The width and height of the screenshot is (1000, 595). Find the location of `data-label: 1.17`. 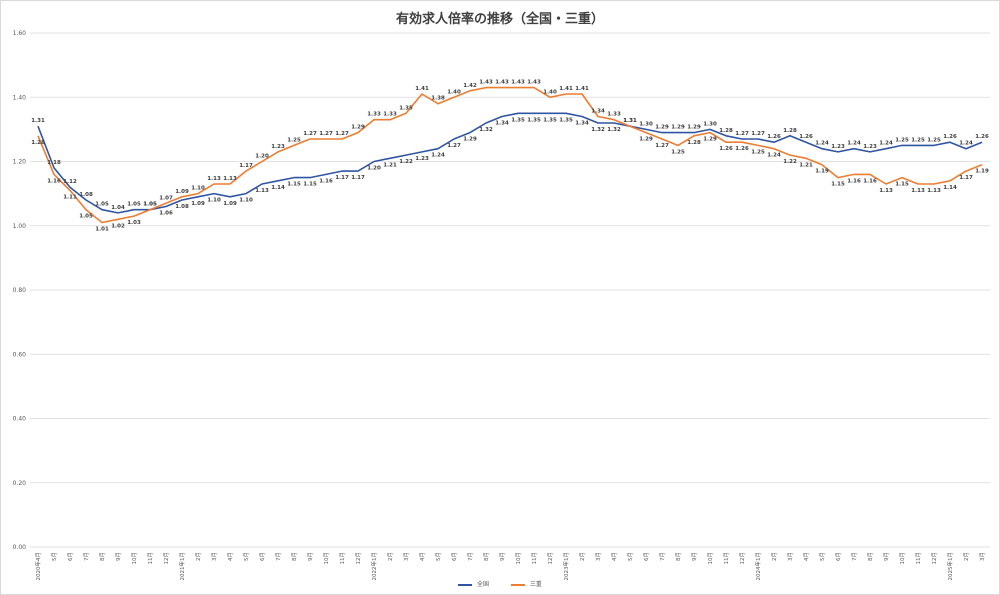

data-label: 1.17 is located at coordinates (966, 178).